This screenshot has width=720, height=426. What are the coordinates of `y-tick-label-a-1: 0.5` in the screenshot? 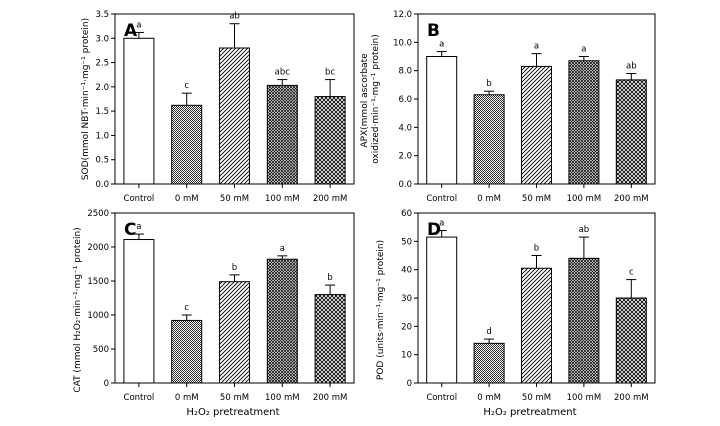 It's located at (102, 161).